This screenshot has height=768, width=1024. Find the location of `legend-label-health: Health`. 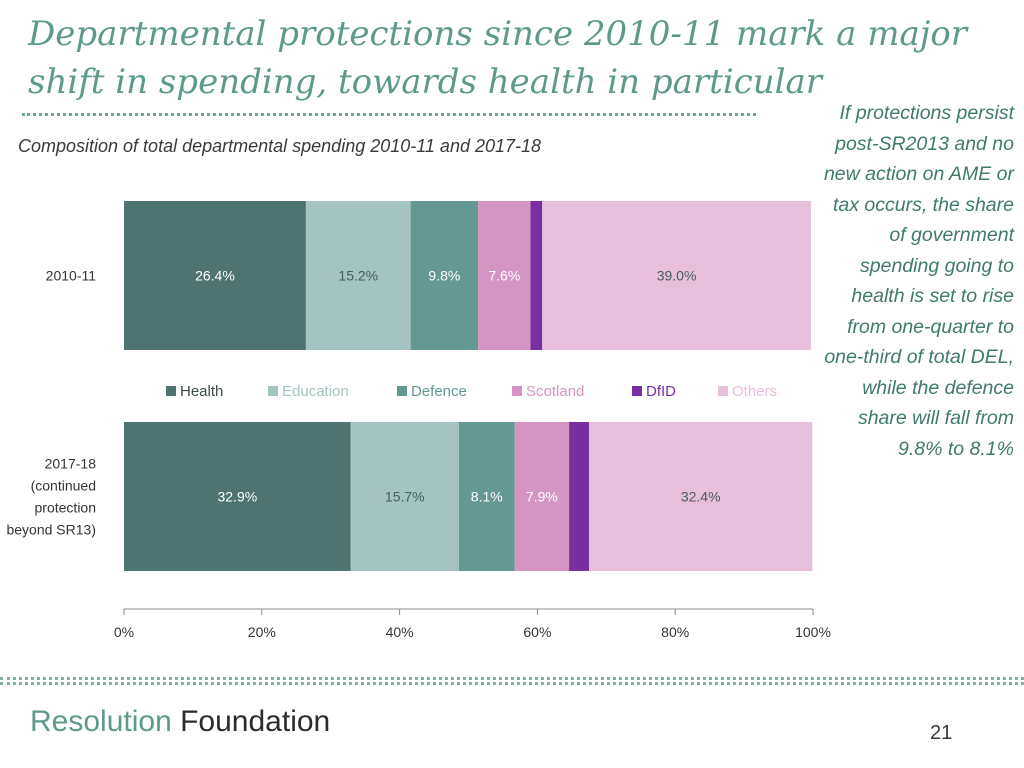

legend-label-health: Health is located at coordinates (201, 391).